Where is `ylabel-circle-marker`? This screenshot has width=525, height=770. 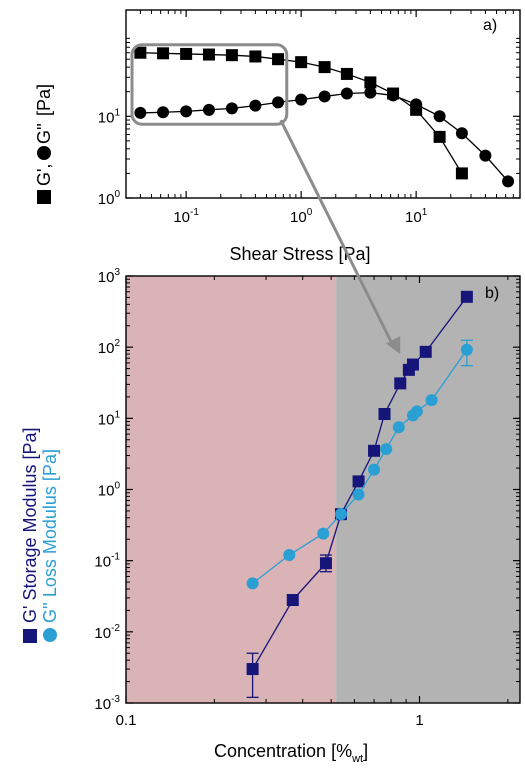
ylabel-circle-marker is located at coordinates (44, 153).